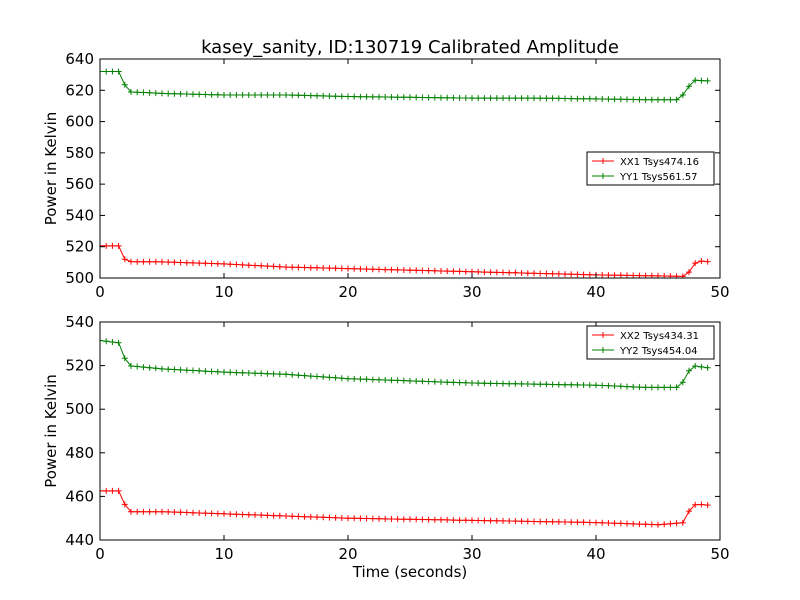 The width and height of the screenshot is (800, 600). I want to click on legend-label: YY1 Tsys561.57, so click(658, 177).